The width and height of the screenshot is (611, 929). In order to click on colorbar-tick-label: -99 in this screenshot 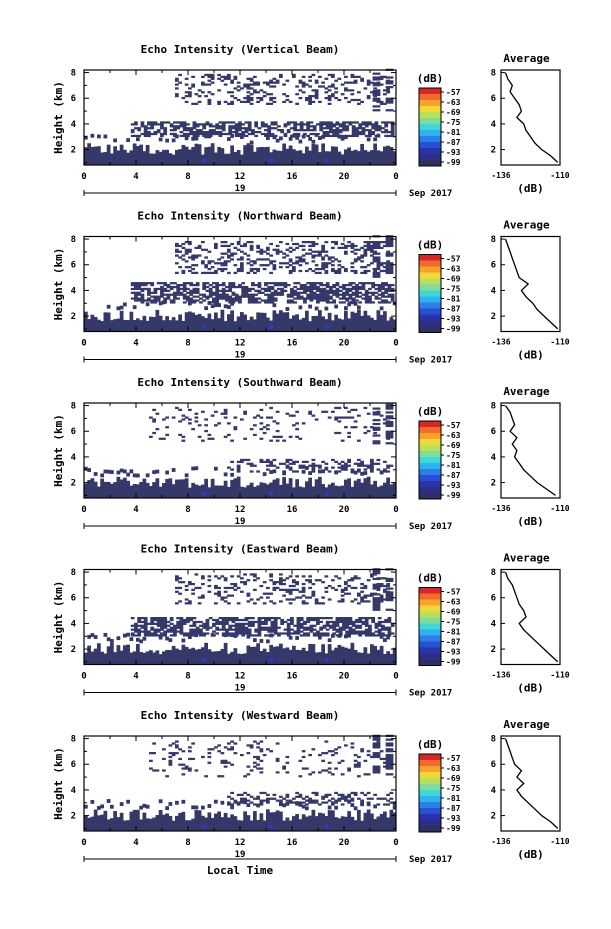, I will do `click(453, 329)`.